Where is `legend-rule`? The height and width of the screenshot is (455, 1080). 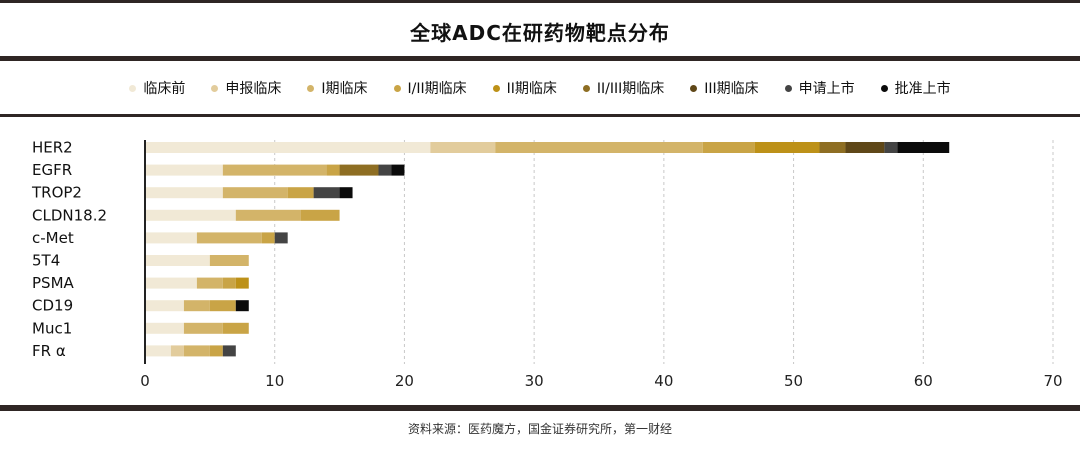 legend-rule is located at coordinates (540, 115).